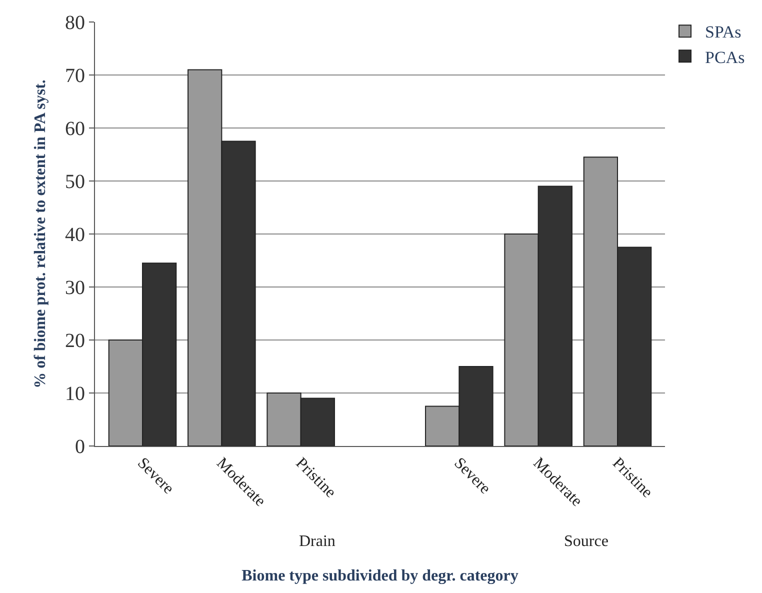  Describe the element at coordinates (317, 541) in the screenshot. I see `text: Drain` at that location.